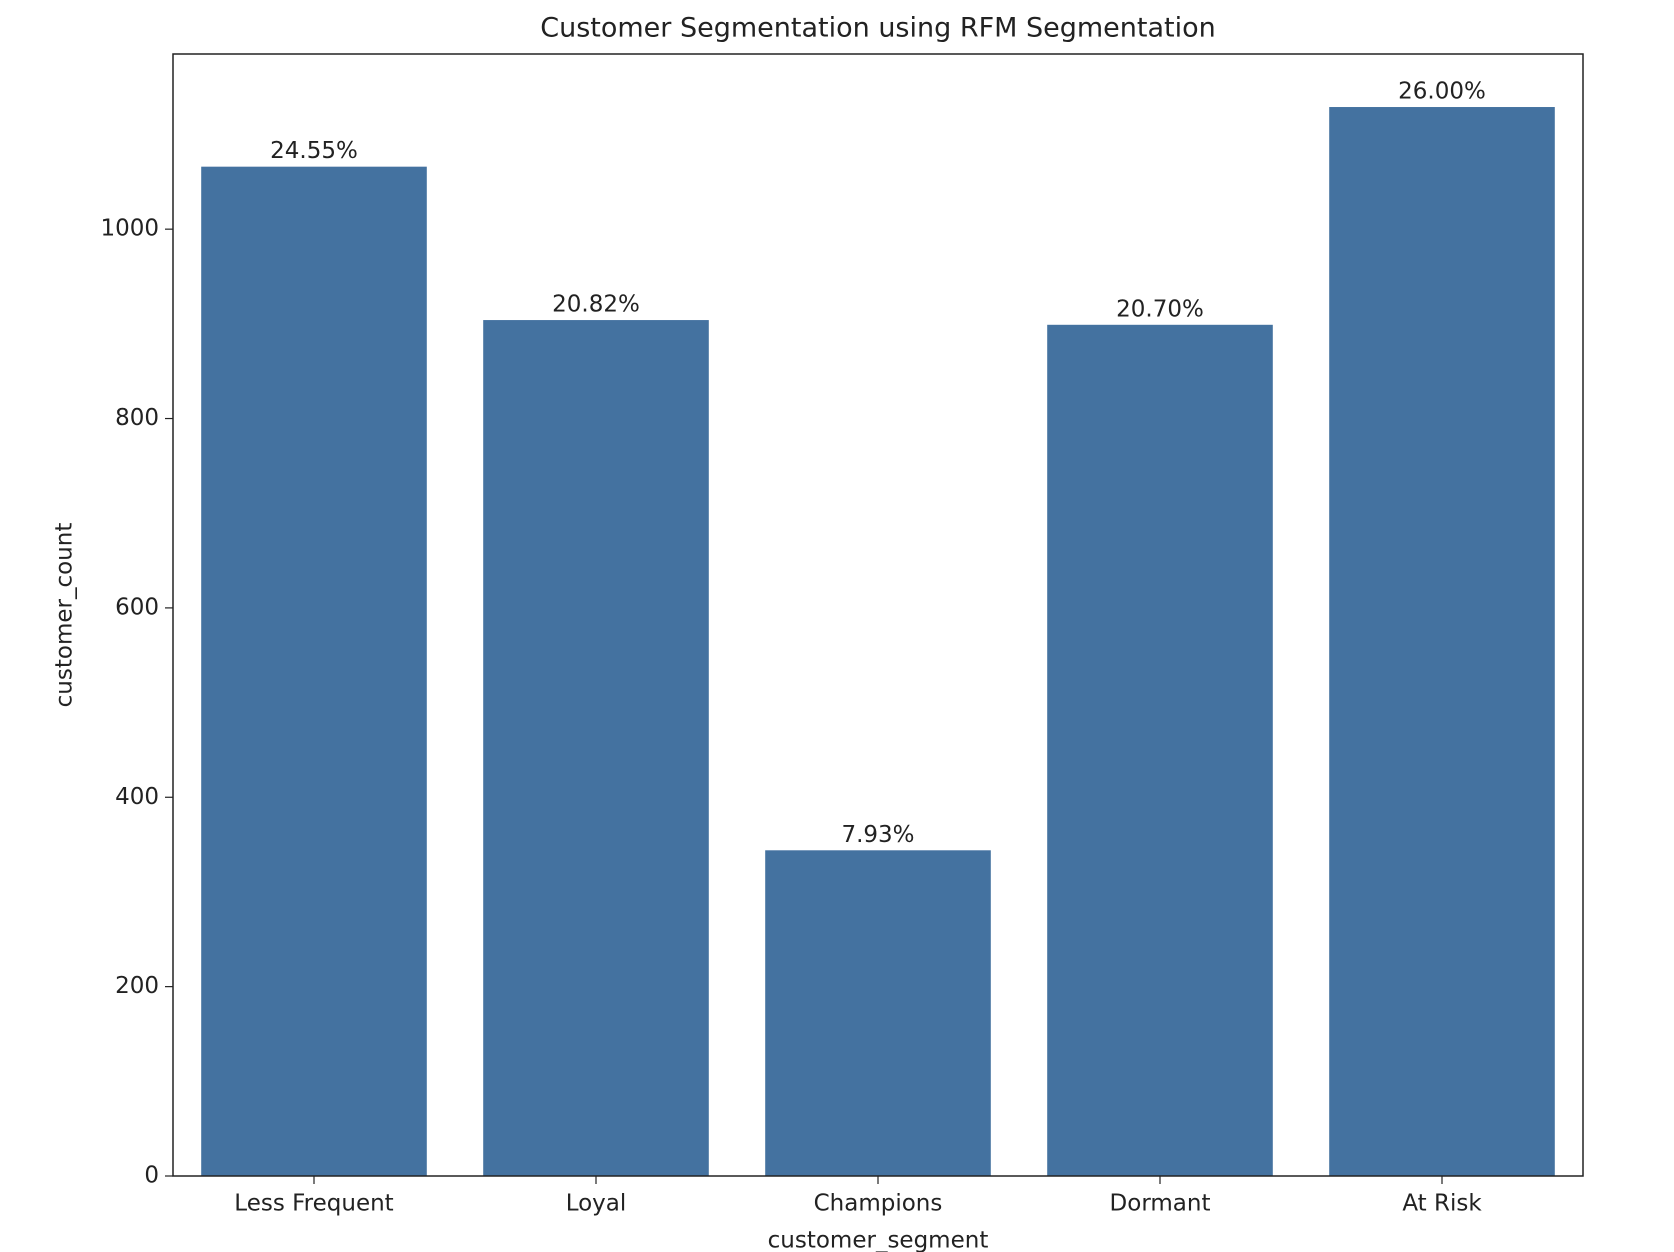 The width and height of the screenshot is (1674, 1252). What do you see at coordinates (1442, 1204) in the screenshot?
I see `x-tick-label: At Risk` at bounding box center [1442, 1204].